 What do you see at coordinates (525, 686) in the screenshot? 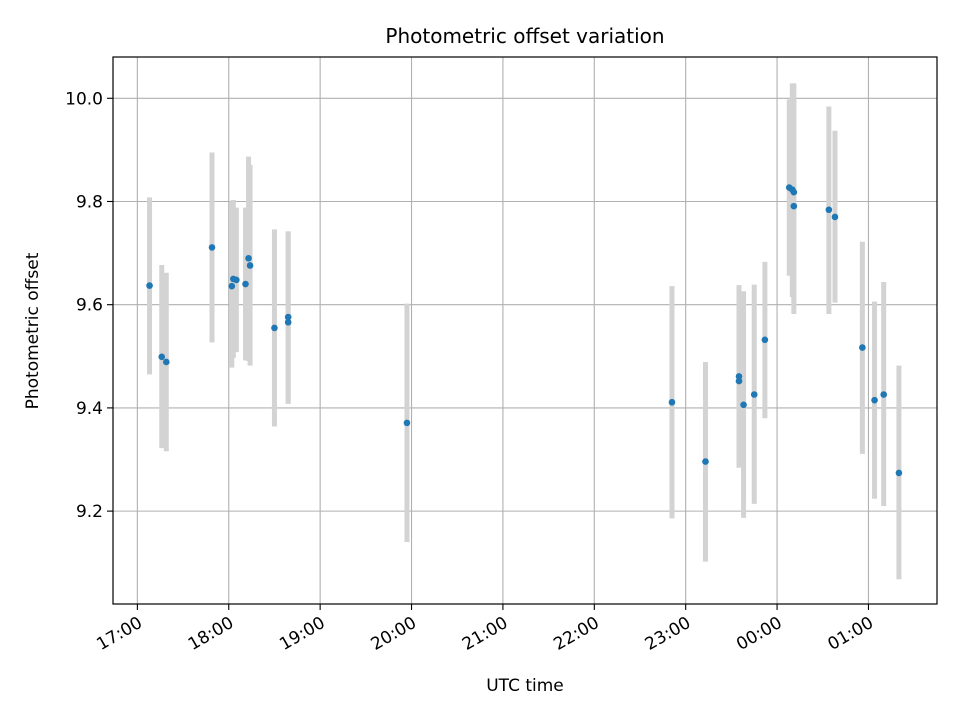
I see `x-axis-label: UTC time` at bounding box center [525, 686].